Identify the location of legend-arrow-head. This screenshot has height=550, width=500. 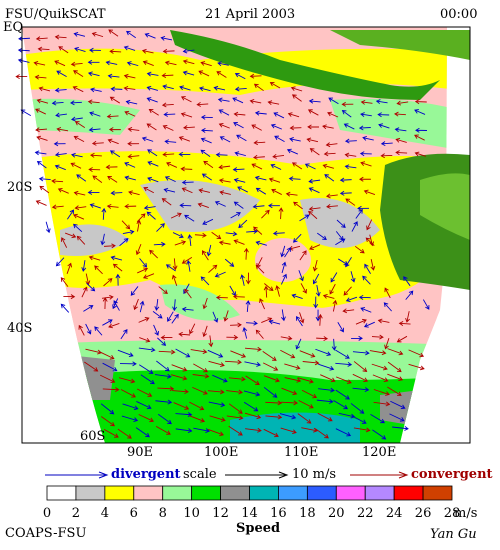
(403, 475).